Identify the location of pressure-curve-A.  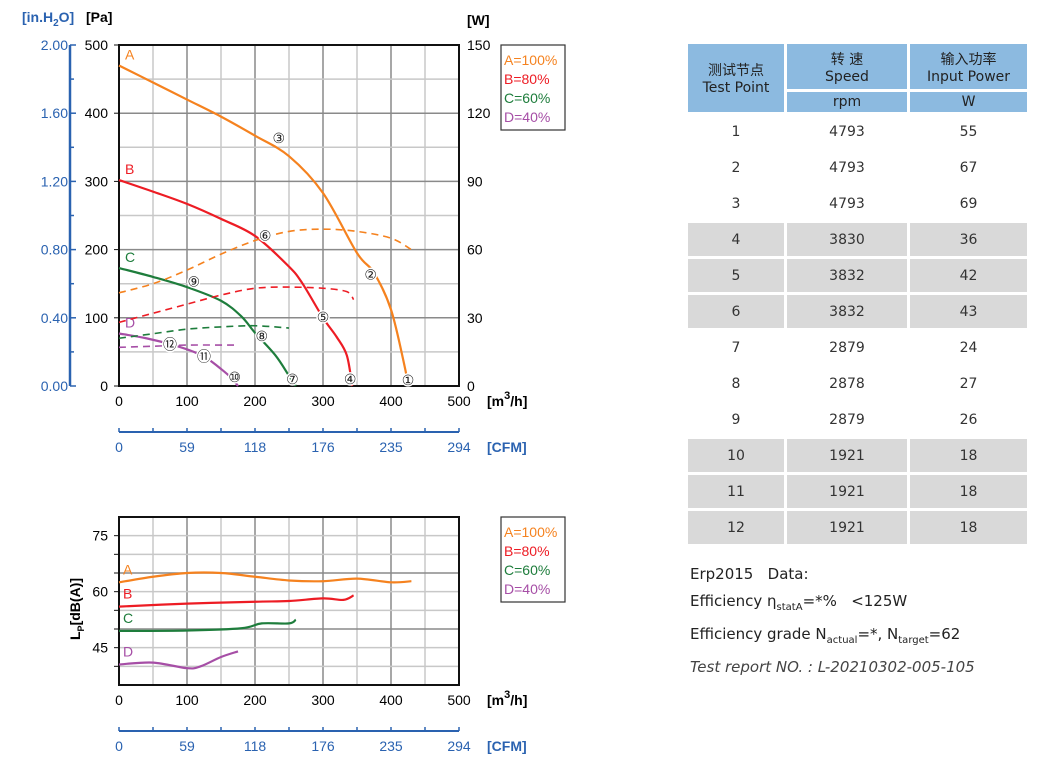
(264, 225).